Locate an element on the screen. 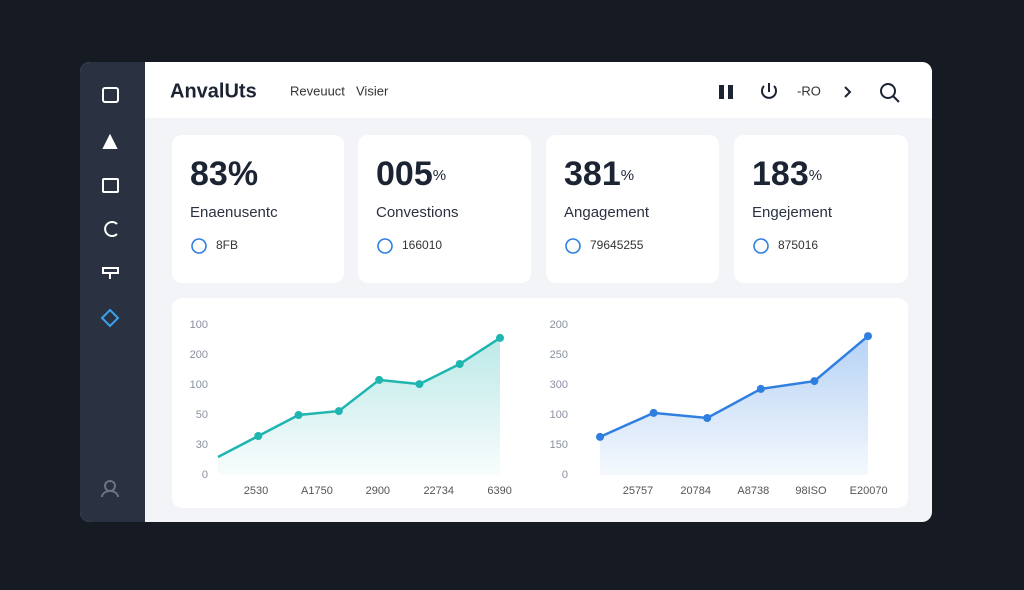 The width and height of the screenshot is (1024, 590). stat-number: 005 is located at coordinates (404, 174).